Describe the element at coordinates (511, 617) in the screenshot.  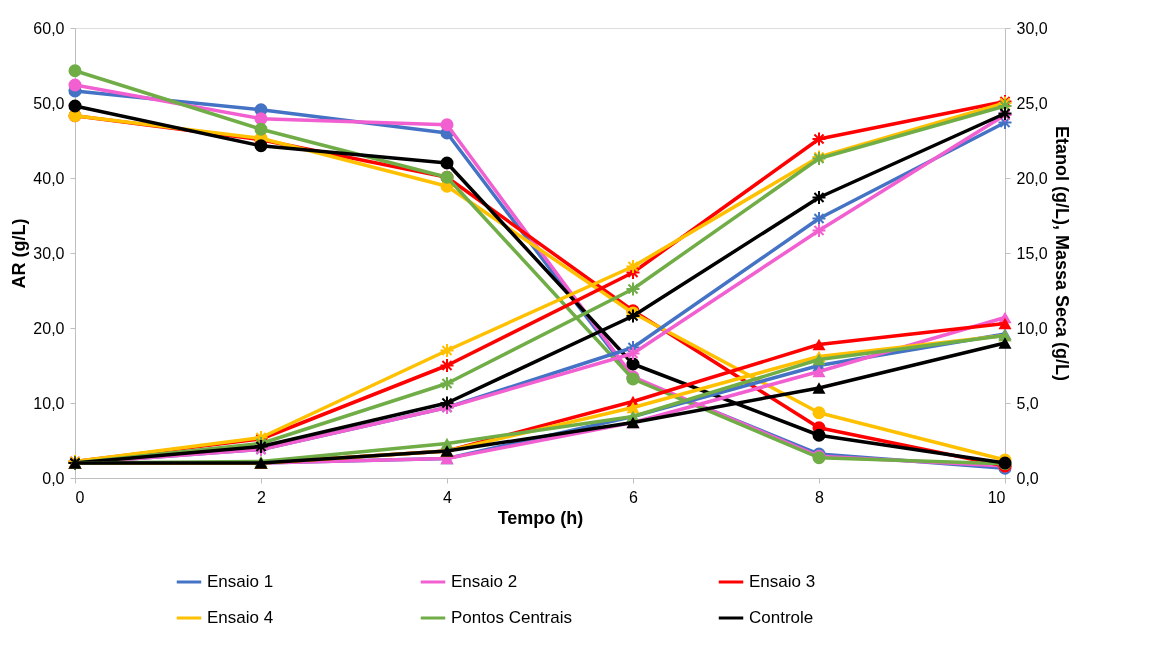
I see `legend-label: Pontos Centrais` at that location.